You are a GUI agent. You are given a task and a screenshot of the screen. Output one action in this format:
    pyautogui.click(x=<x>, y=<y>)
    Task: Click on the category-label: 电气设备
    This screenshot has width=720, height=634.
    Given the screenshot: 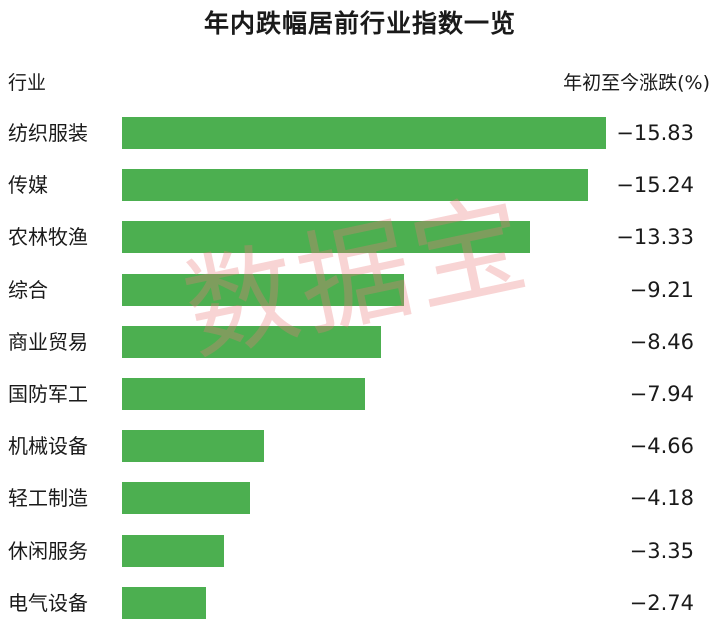 What is the action you would take?
    pyautogui.click(x=48, y=603)
    